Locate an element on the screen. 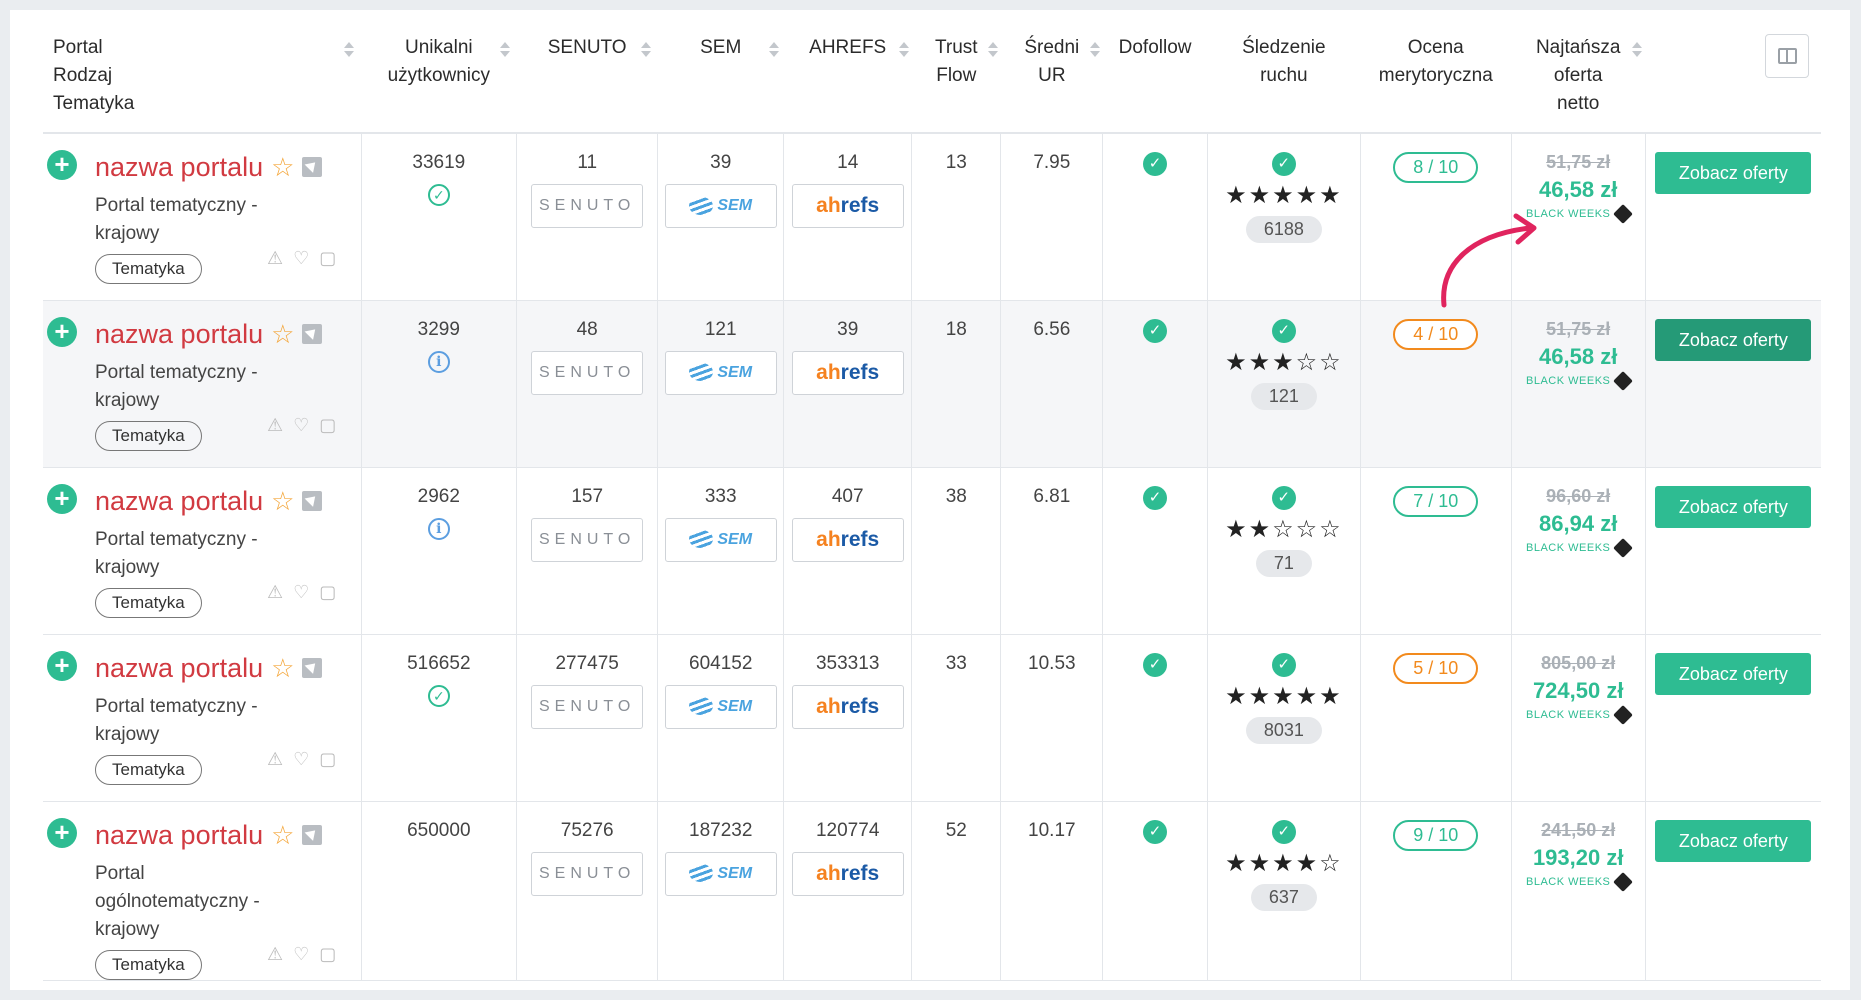  average-ur-cell: 6.56 is located at coordinates (1052, 384).